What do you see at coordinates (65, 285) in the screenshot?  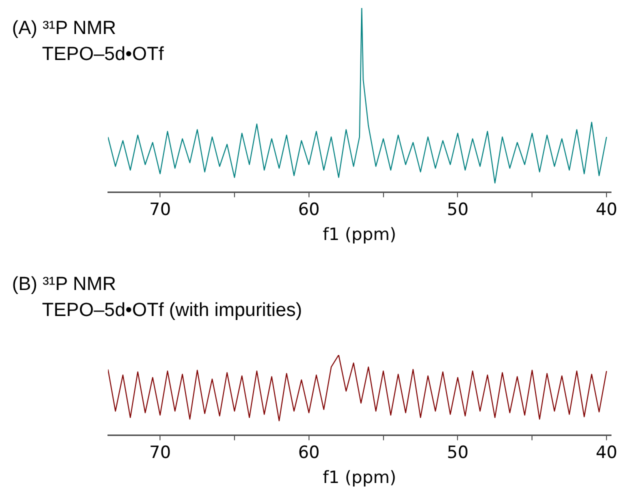 I see `chart-title: (B) ³¹P NMR` at bounding box center [65, 285].